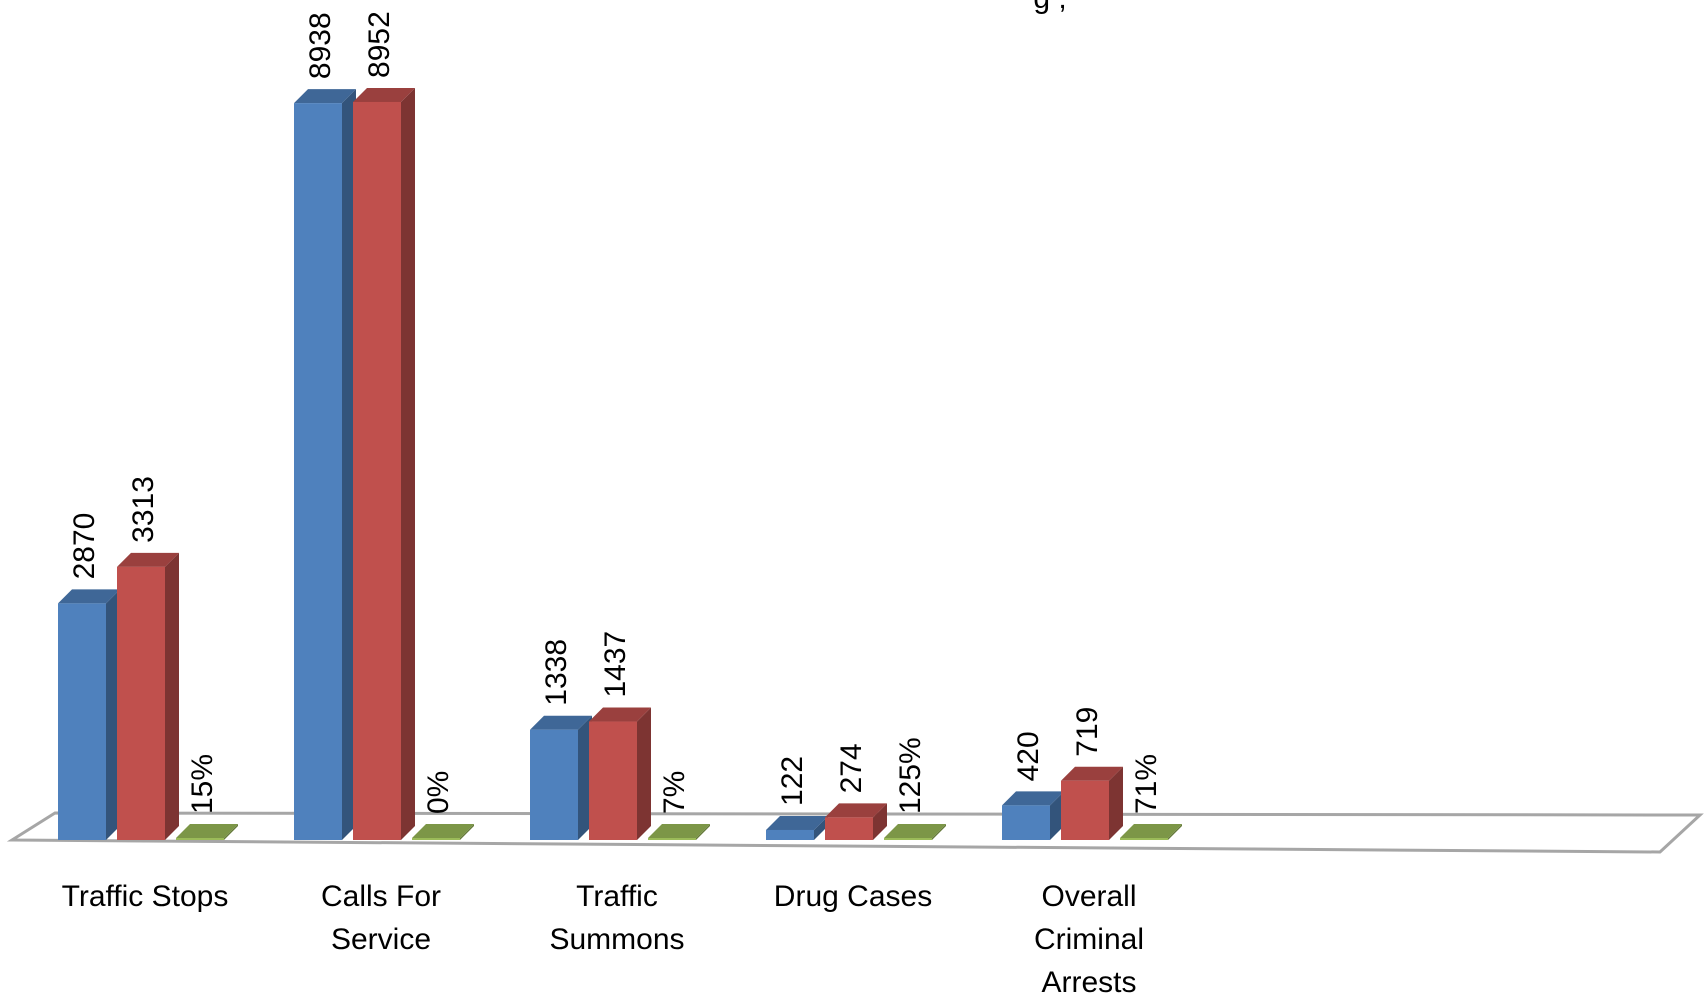  What do you see at coordinates (381, 896) in the screenshot?
I see `category-label-line: Calls For` at bounding box center [381, 896].